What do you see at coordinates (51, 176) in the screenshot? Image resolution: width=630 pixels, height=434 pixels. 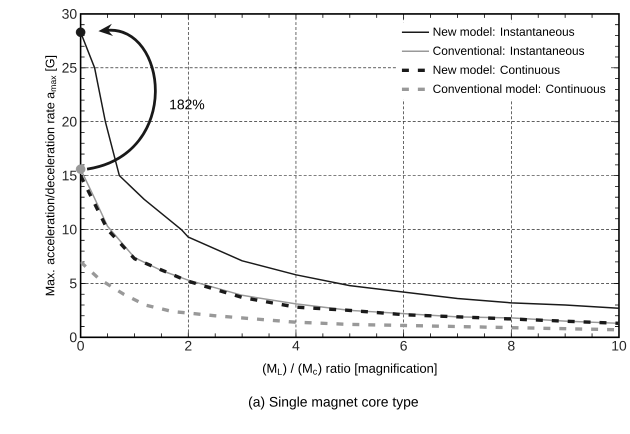 I see `y-axis-title: Max. acceleration/deceleration rate a$_{max}$ [G]` at bounding box center [51, 176].